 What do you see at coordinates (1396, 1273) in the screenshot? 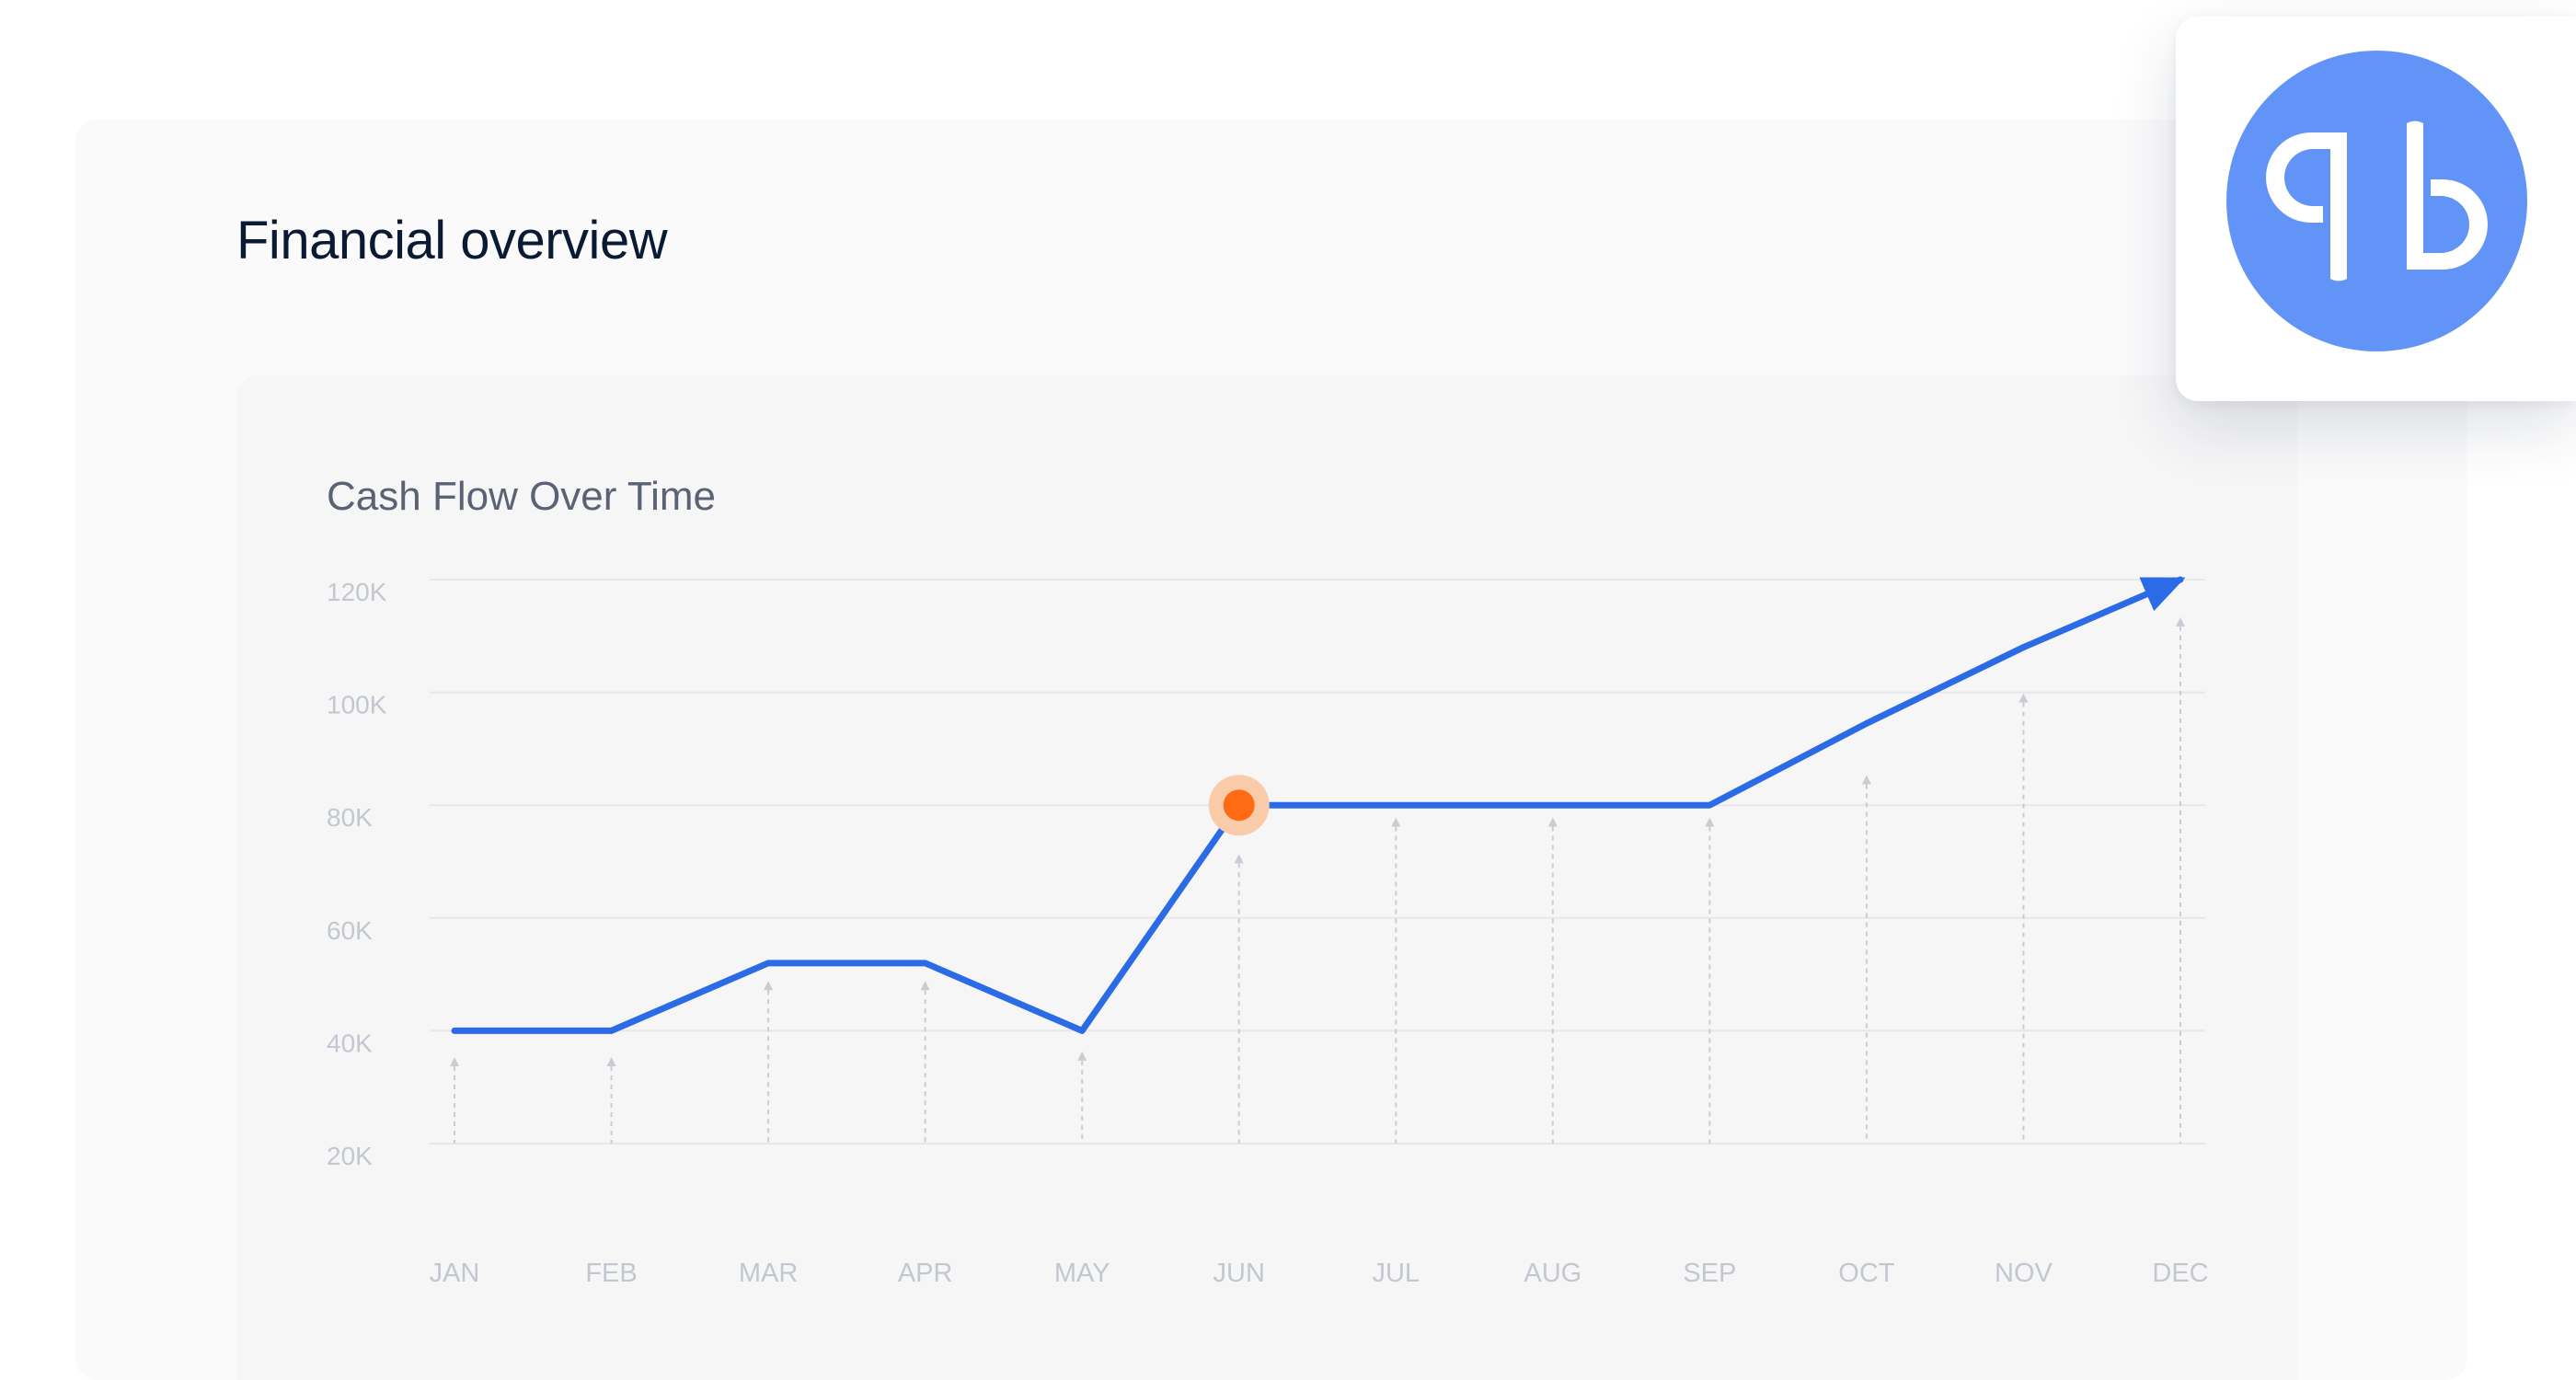
I see `x-tick-label-jul: JUL` at bounding box center [1396, 1273].